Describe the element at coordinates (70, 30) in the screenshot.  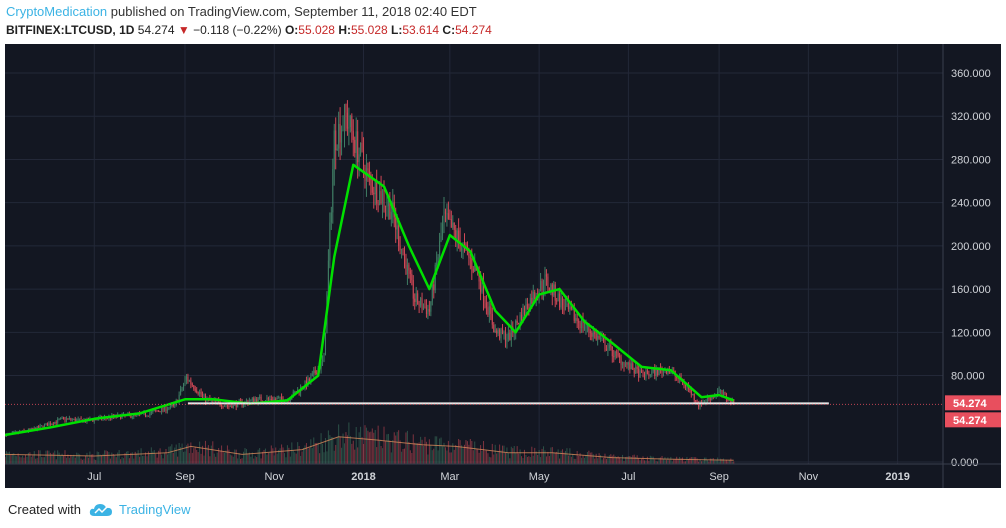
I see `symbol-label: BITFINEX:LTCUSD, 1D` at that location.